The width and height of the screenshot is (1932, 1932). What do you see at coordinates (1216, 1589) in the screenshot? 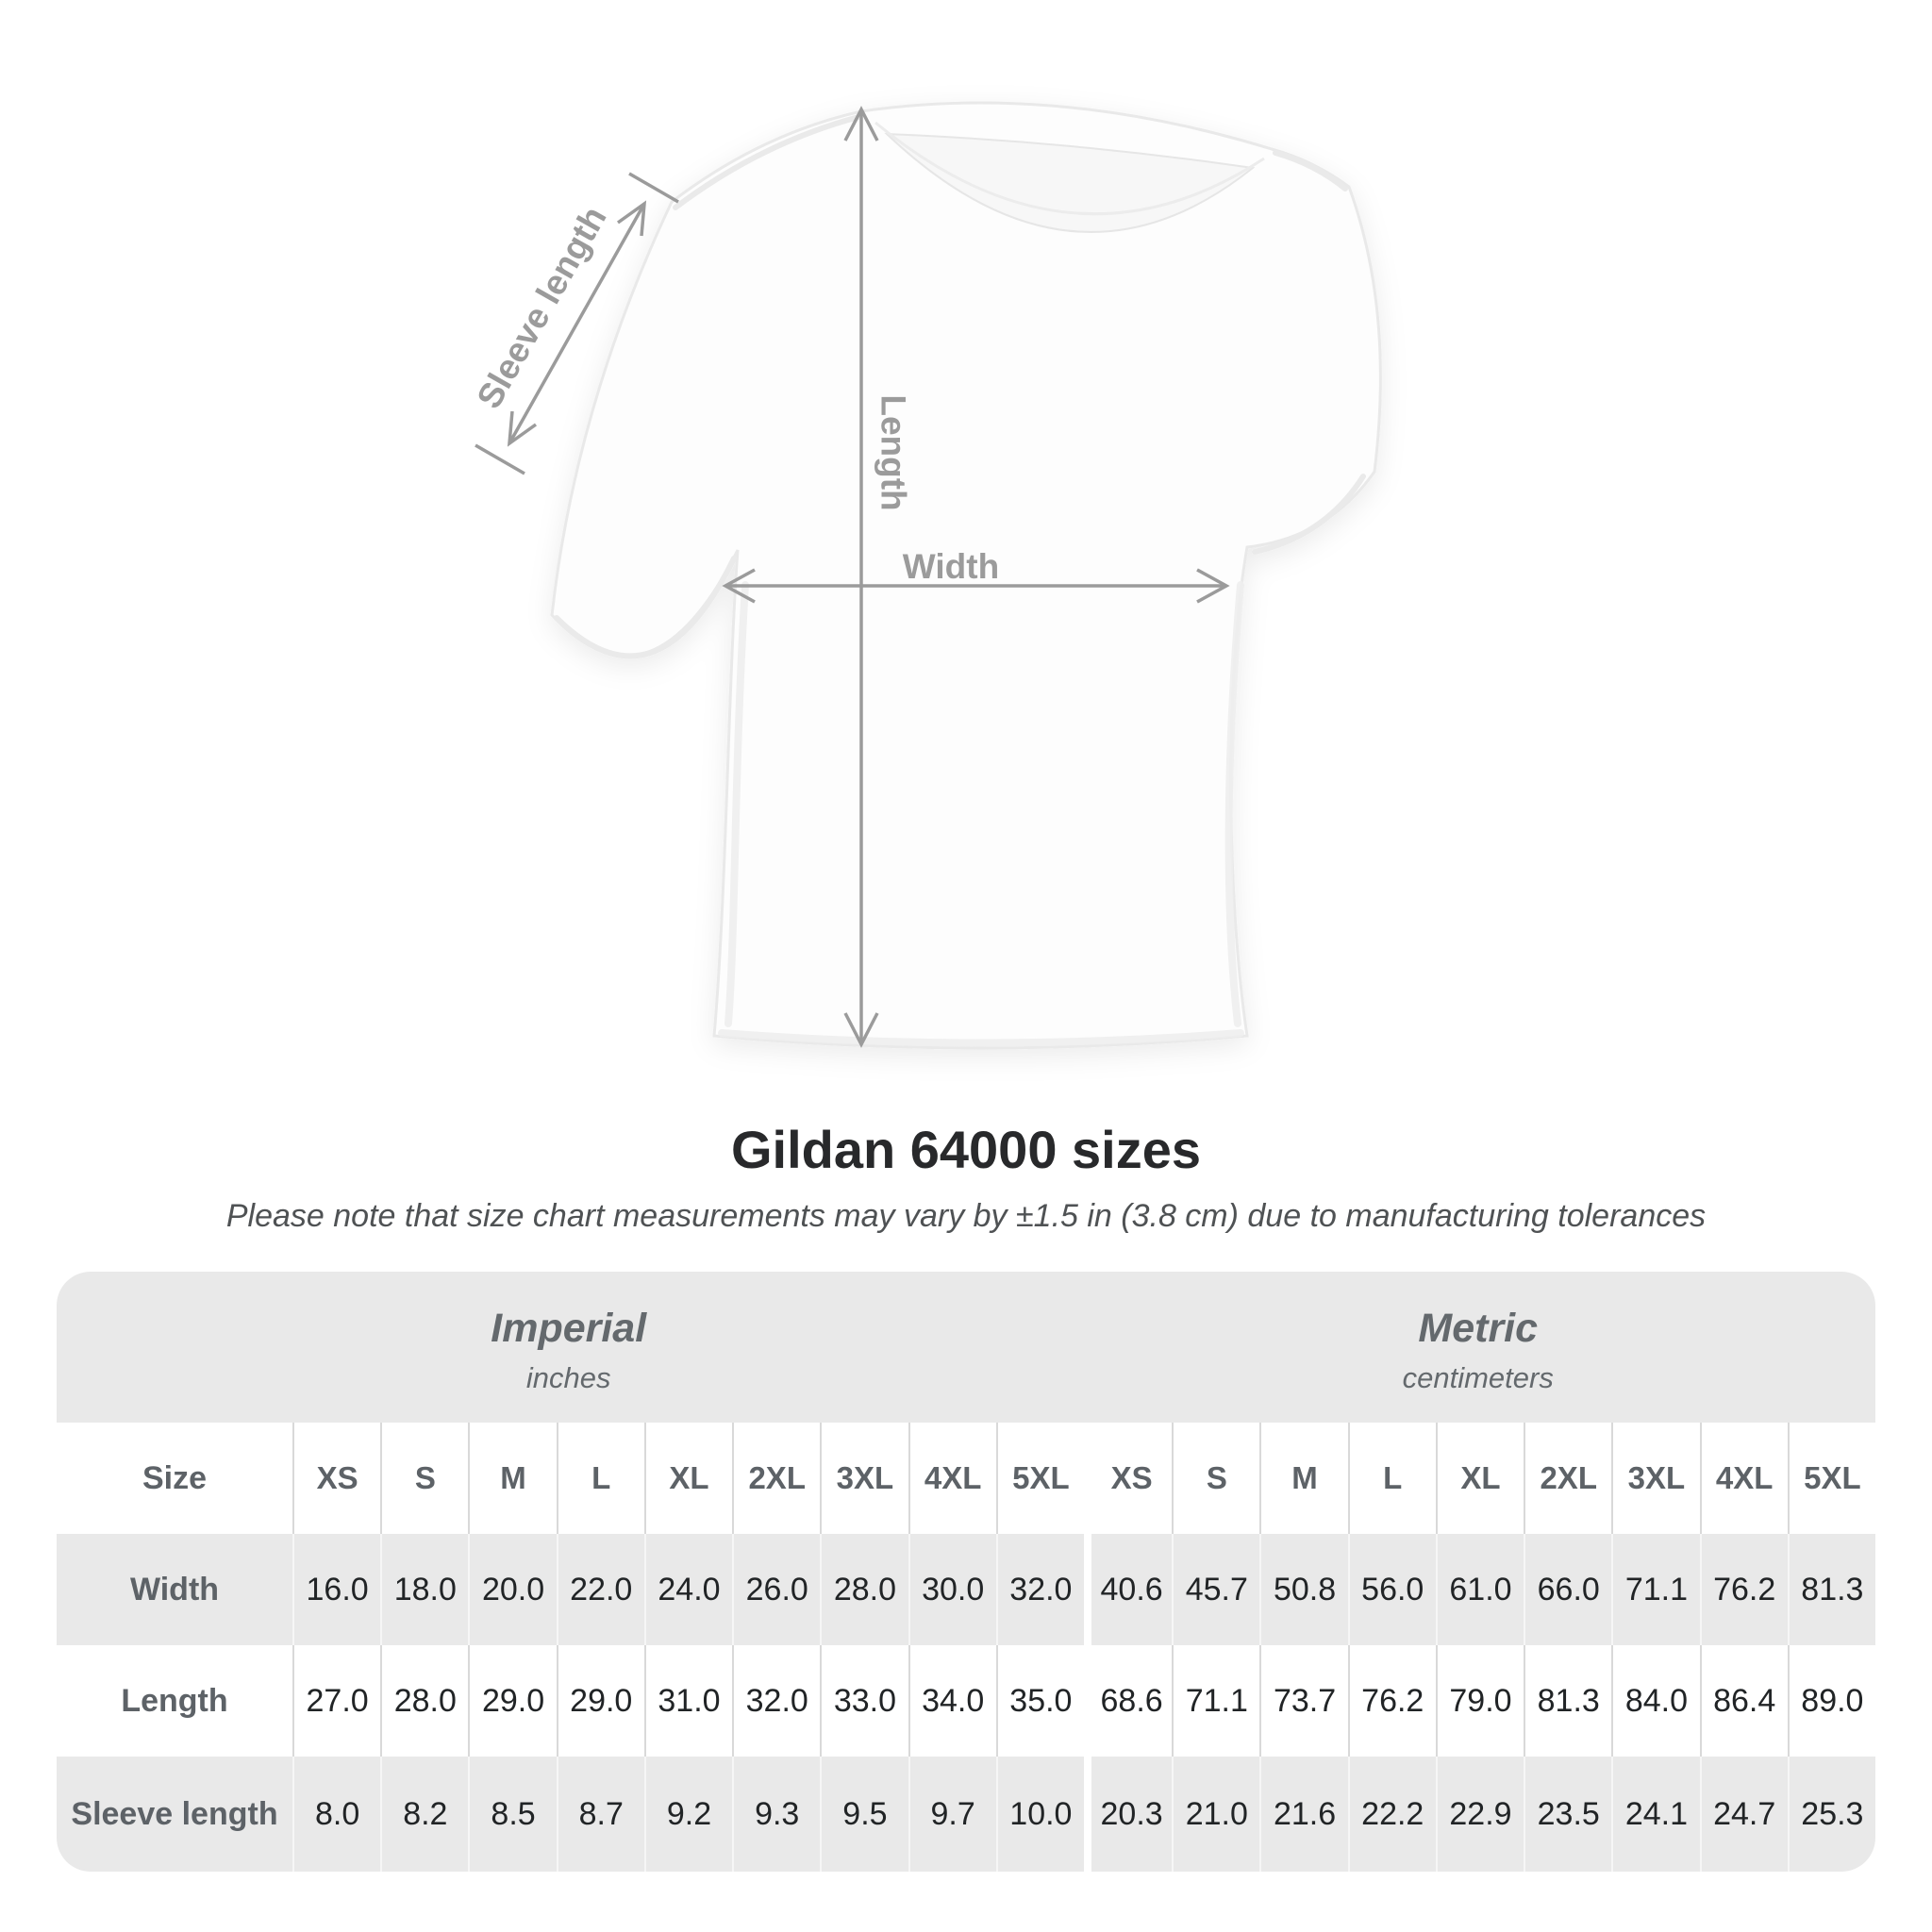
I see `size-value-cell: 45.7` at bounding box center [1216, 1589].